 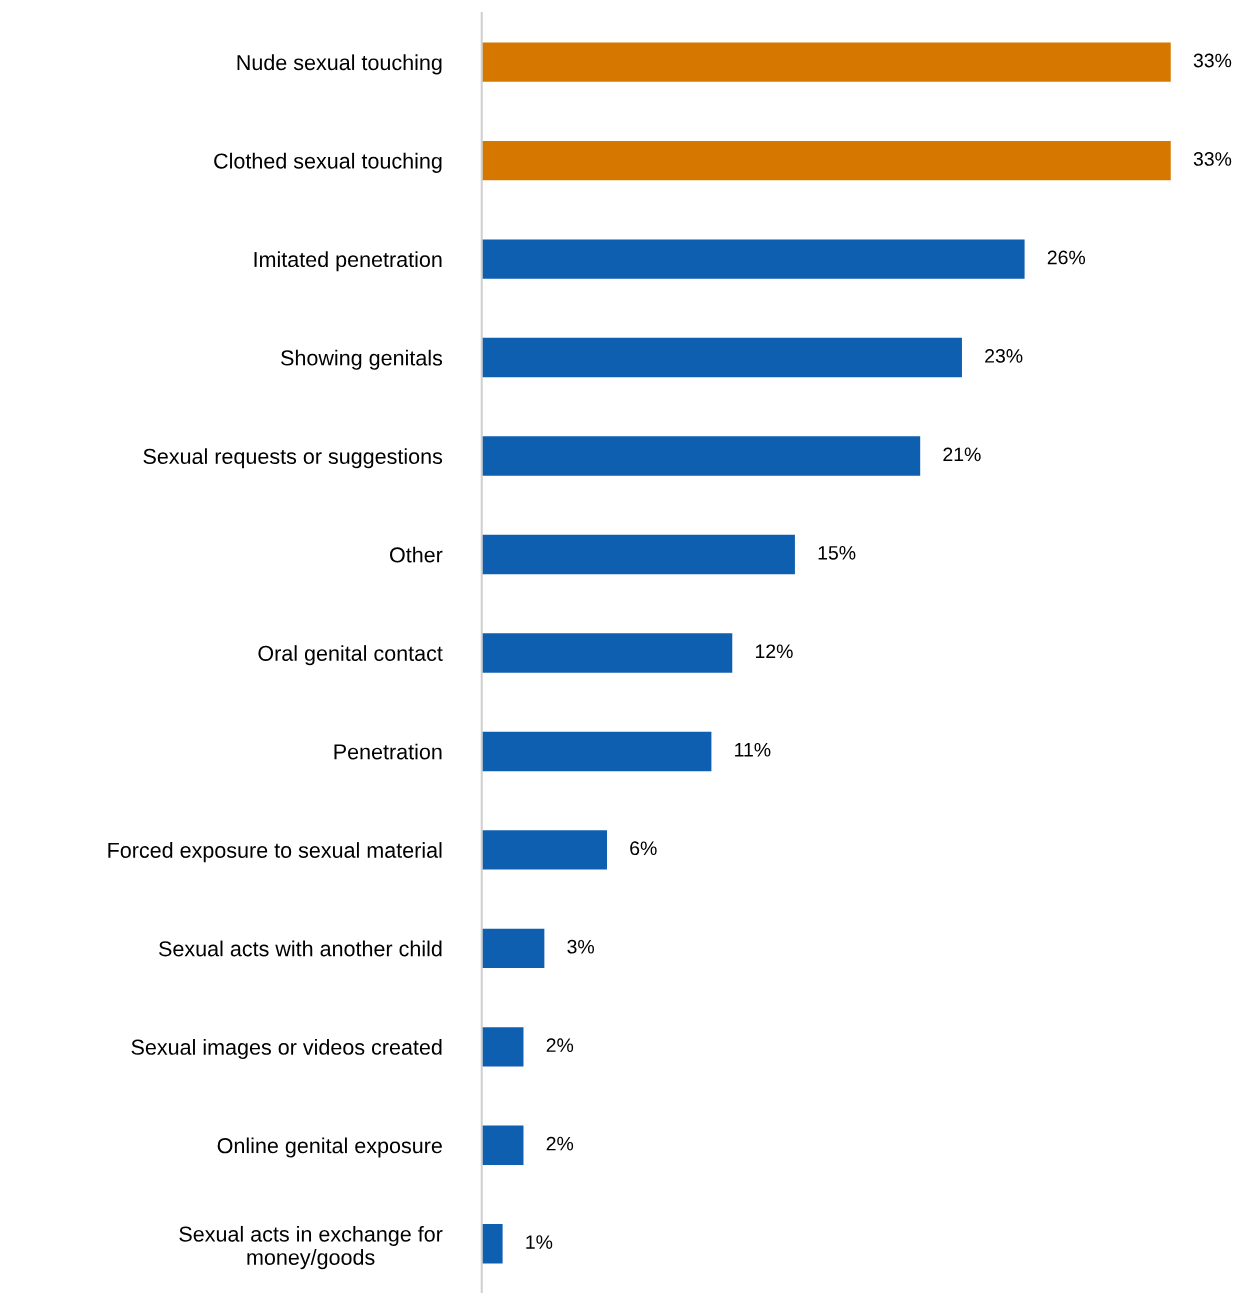 I want to click on y-tick-label: Sexual acts in exchange for money/goods, so click(x=311, y=1247).